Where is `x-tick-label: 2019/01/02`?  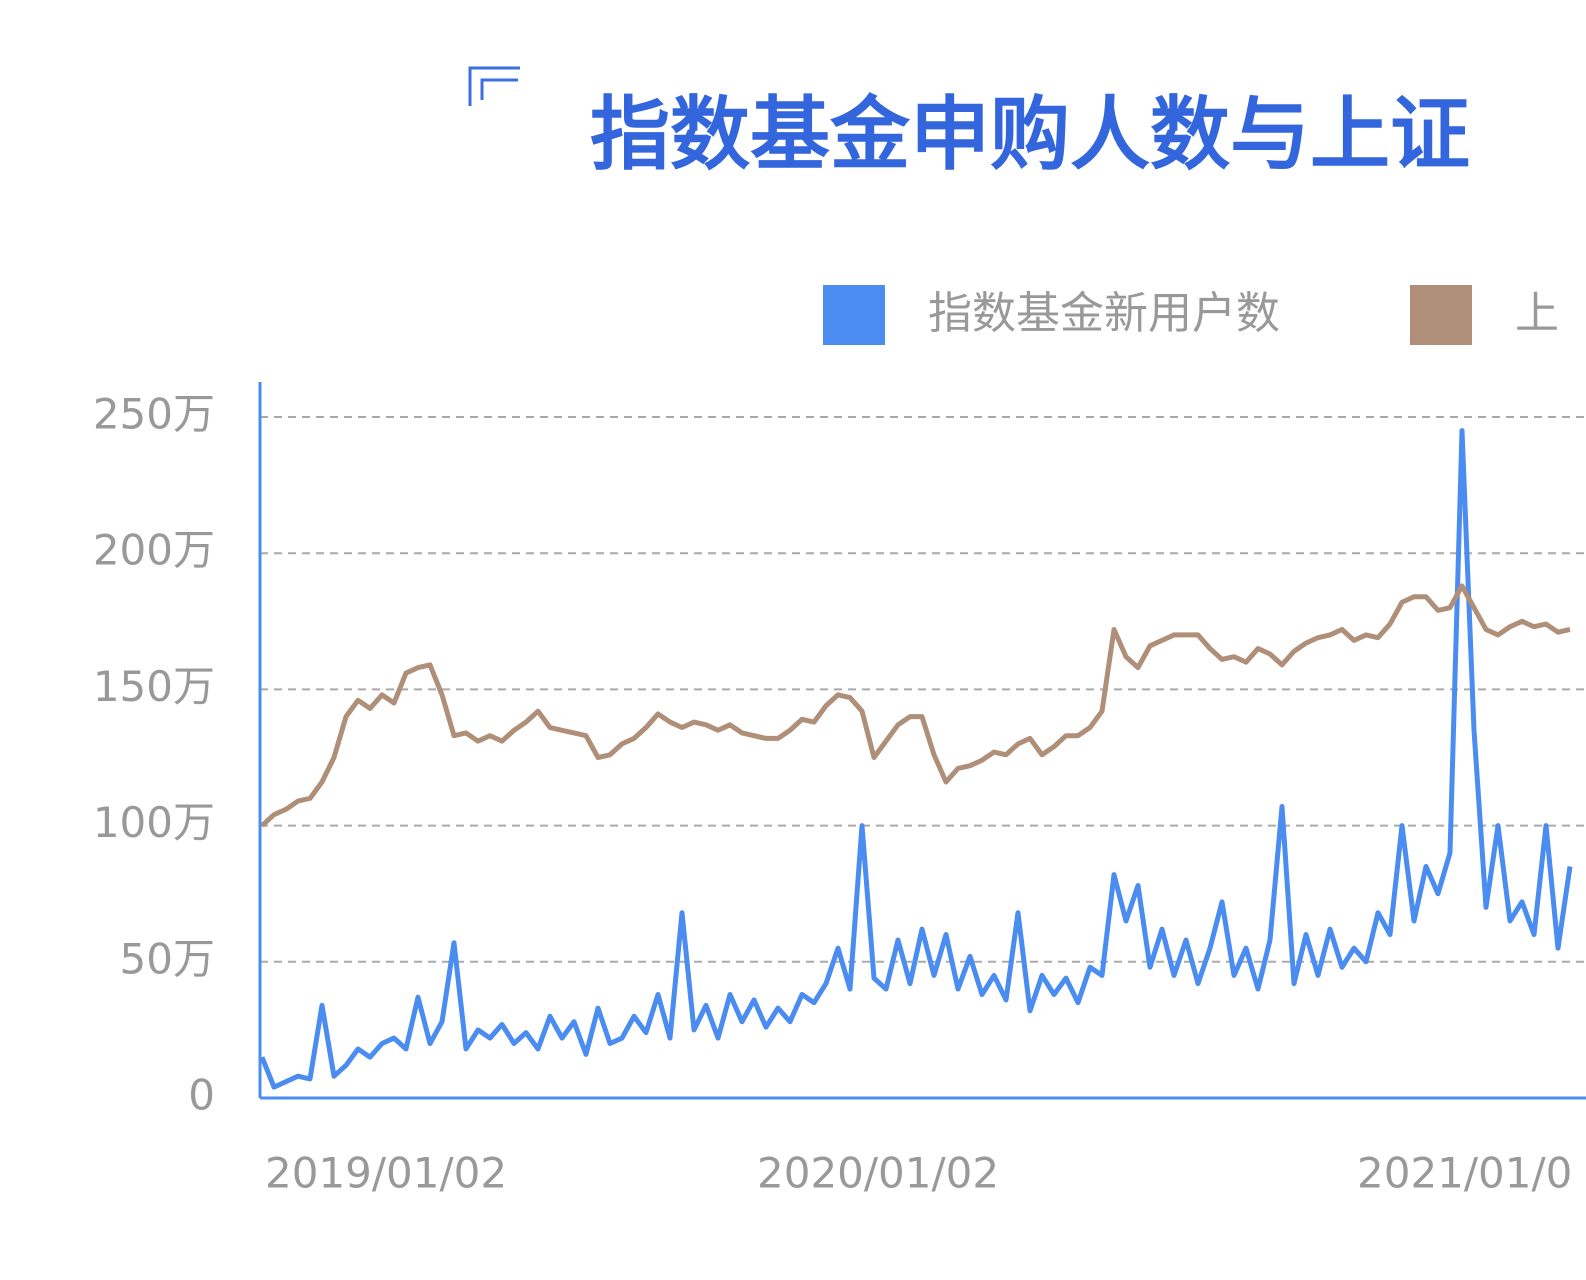
x-tick-label: 2019/01/02 is located at coordinates (386, 1173).